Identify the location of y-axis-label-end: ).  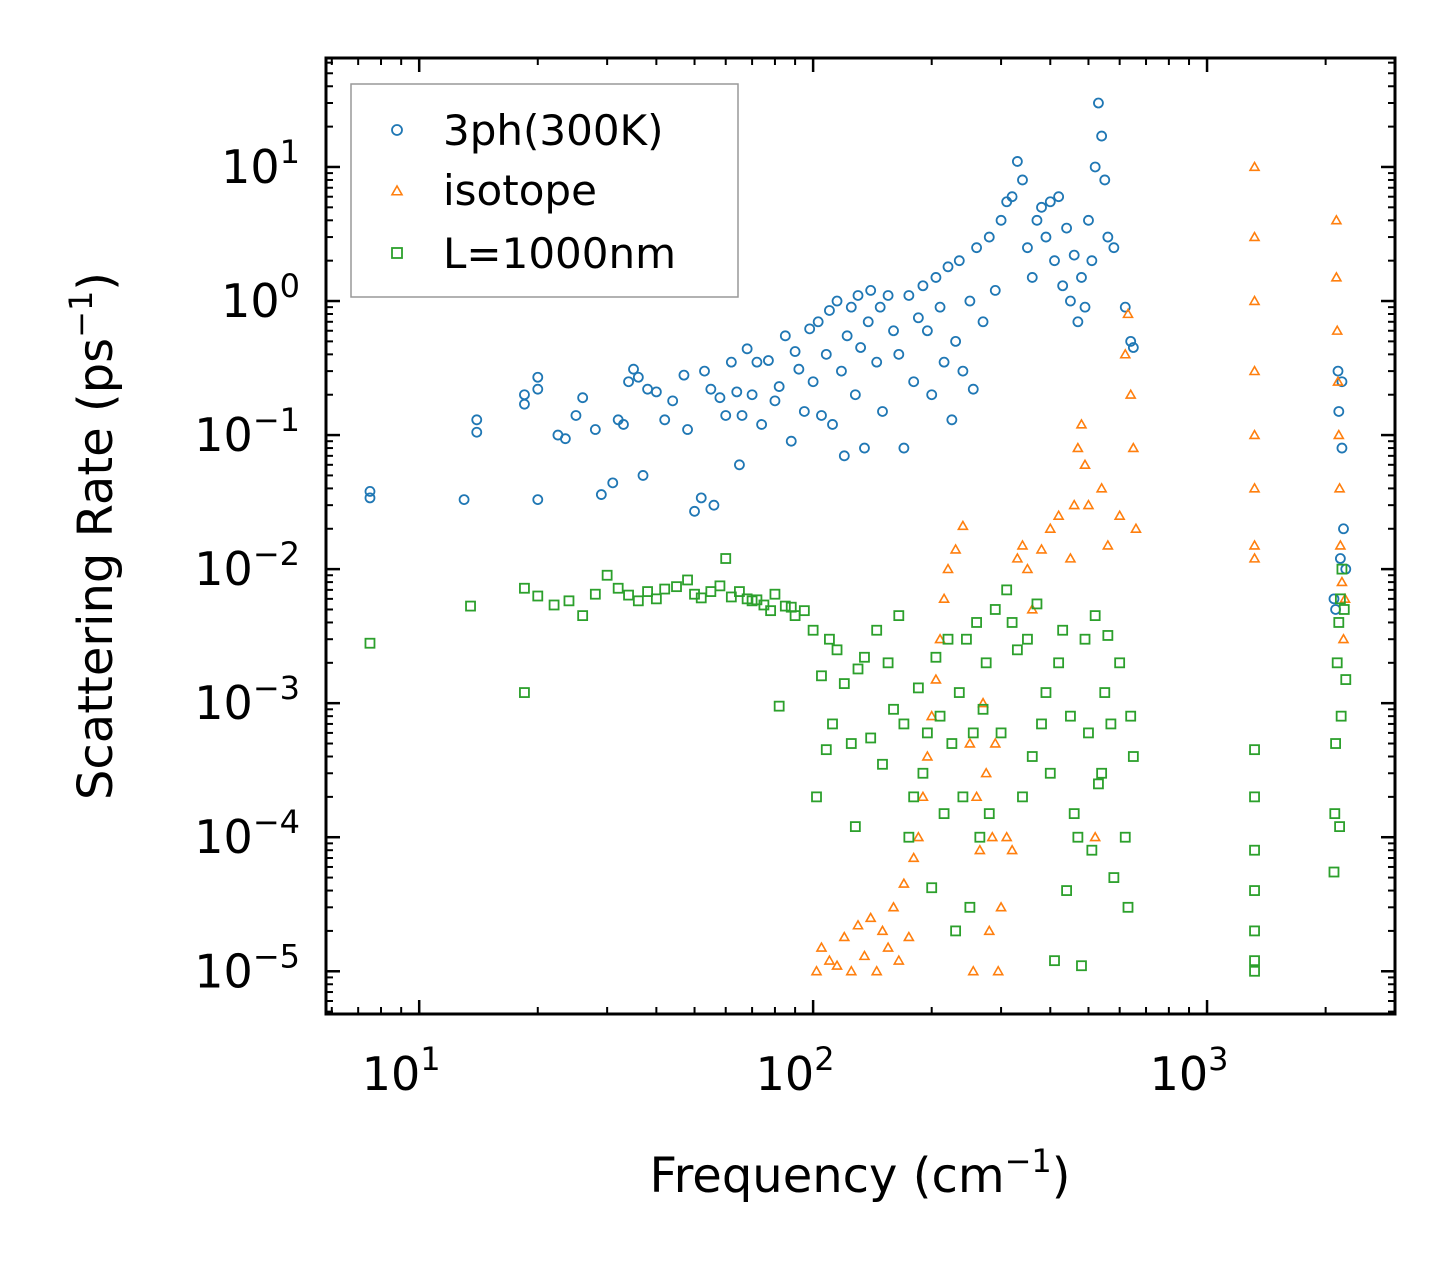
(96, 281).